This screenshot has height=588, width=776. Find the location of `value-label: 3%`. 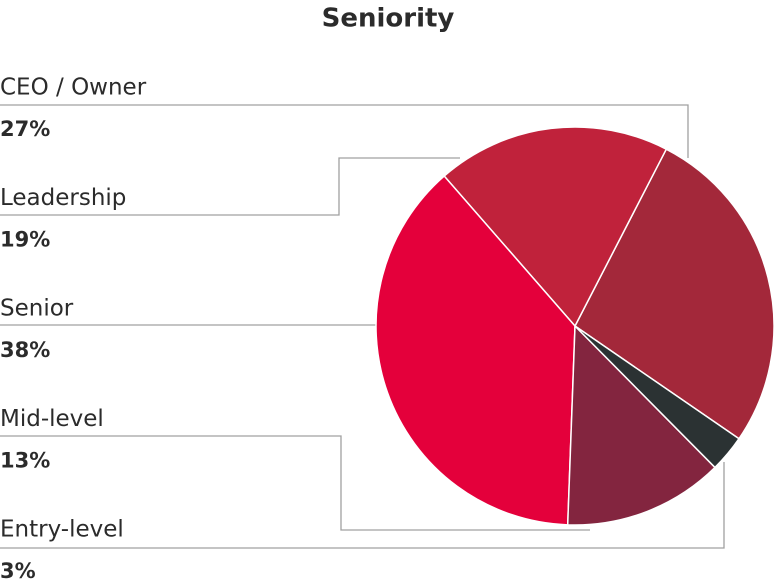

value-label: 3% is located at coordinates (18, 571).